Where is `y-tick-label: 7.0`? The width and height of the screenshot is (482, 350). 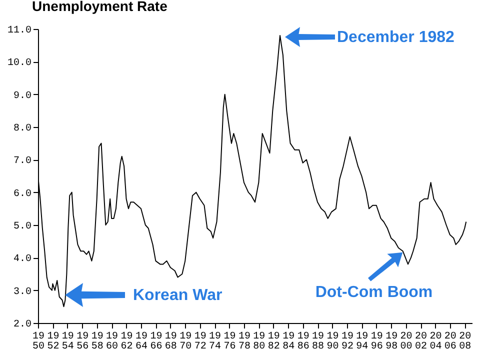
y-tick-label: 7.0 is located at coordinates (22, 162).